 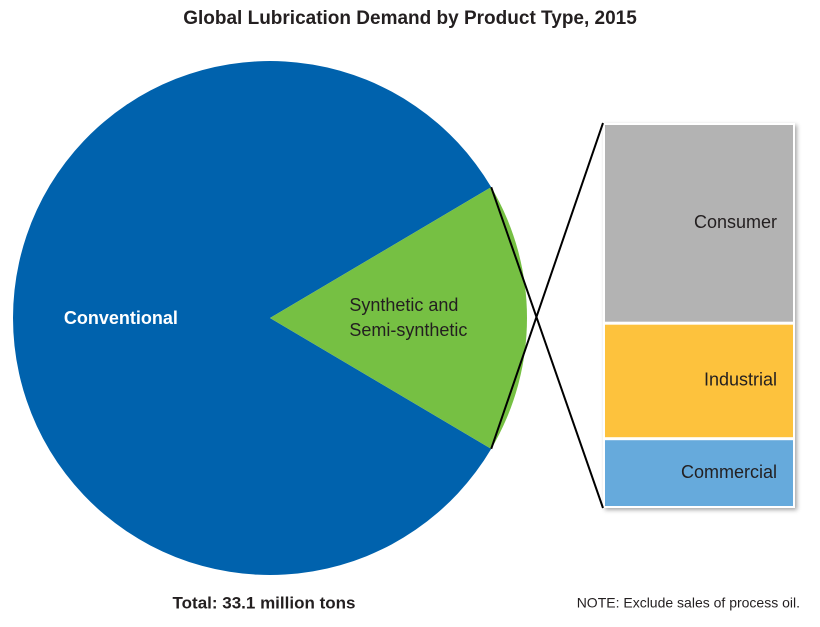 I want to click on segment-label: Consumer, so click(x=735, y=222).